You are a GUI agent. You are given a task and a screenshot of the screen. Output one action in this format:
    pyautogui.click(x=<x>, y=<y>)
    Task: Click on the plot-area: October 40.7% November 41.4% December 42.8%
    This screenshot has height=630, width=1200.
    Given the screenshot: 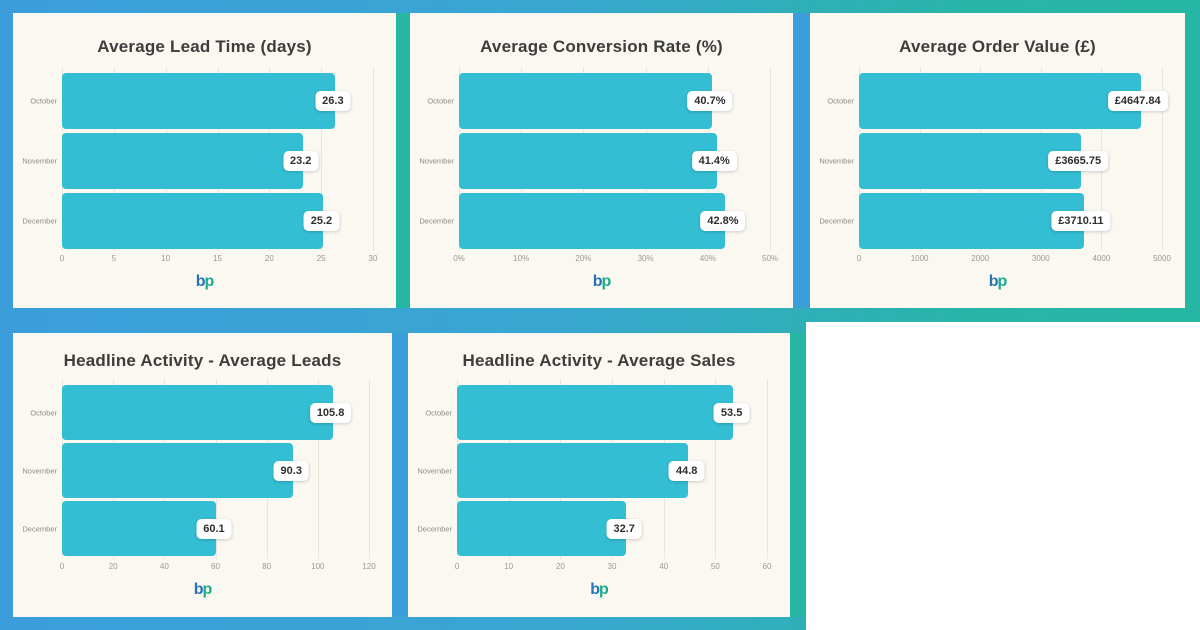 What is the action you would take?
    pyautogui.click(x=595, y=159)
    